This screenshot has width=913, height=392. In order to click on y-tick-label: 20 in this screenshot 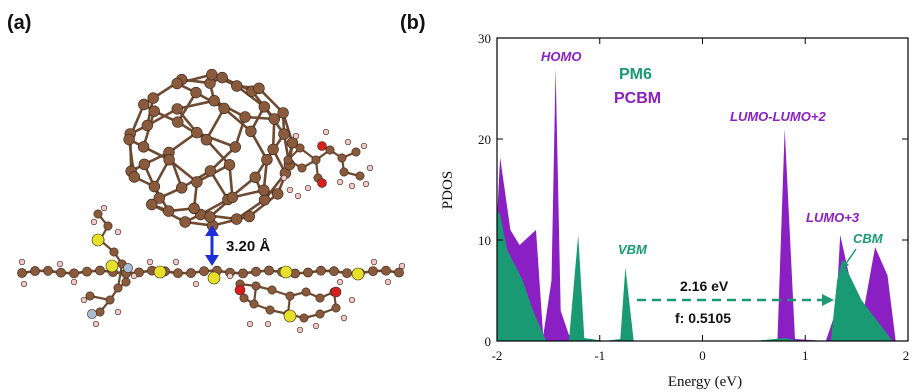, I will do `click(484, 139)`.